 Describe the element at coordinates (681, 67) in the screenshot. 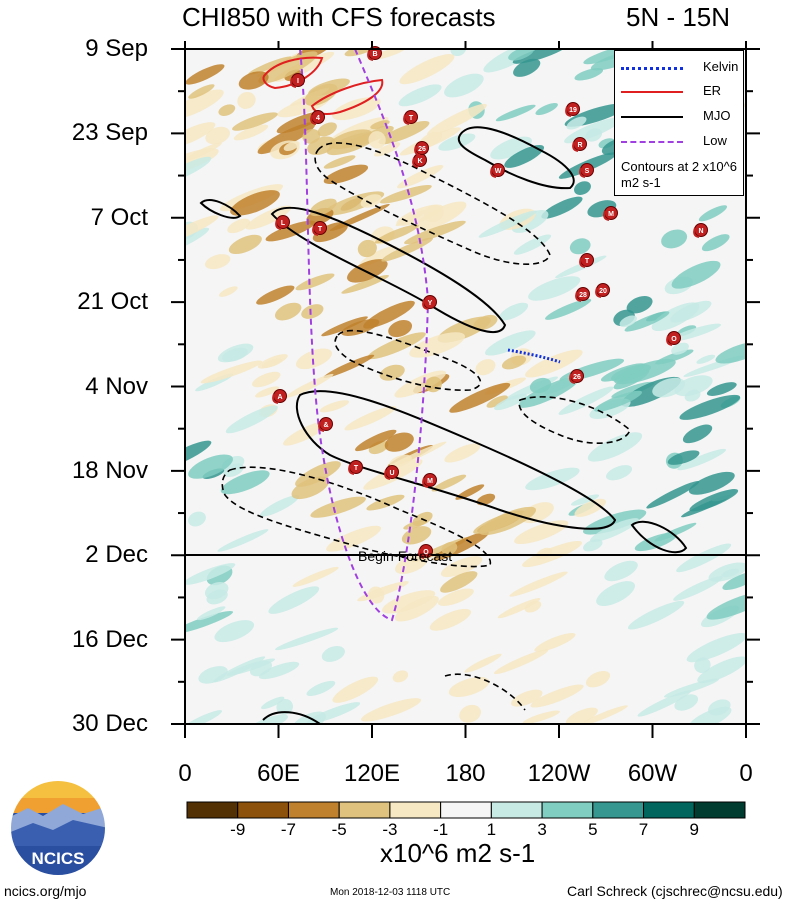

I see `legend-item-kelvin: Kelvin` at that location.